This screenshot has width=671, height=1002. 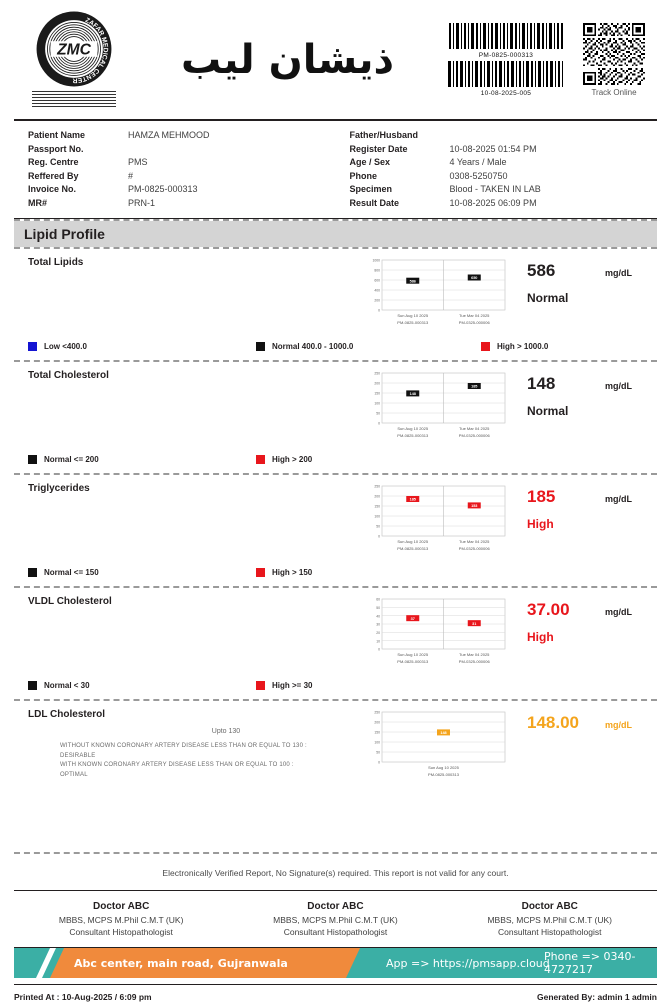 What do you see at coordinates (74, 100) in the screenshot?
I see `logo-underlines` at bounding box center [74, 100].